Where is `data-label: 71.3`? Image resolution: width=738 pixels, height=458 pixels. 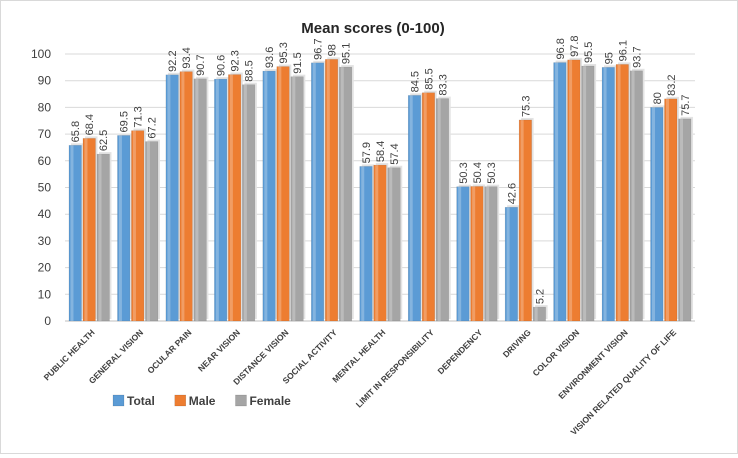 data-label: 71.3 is located at coordinates (139, 116).